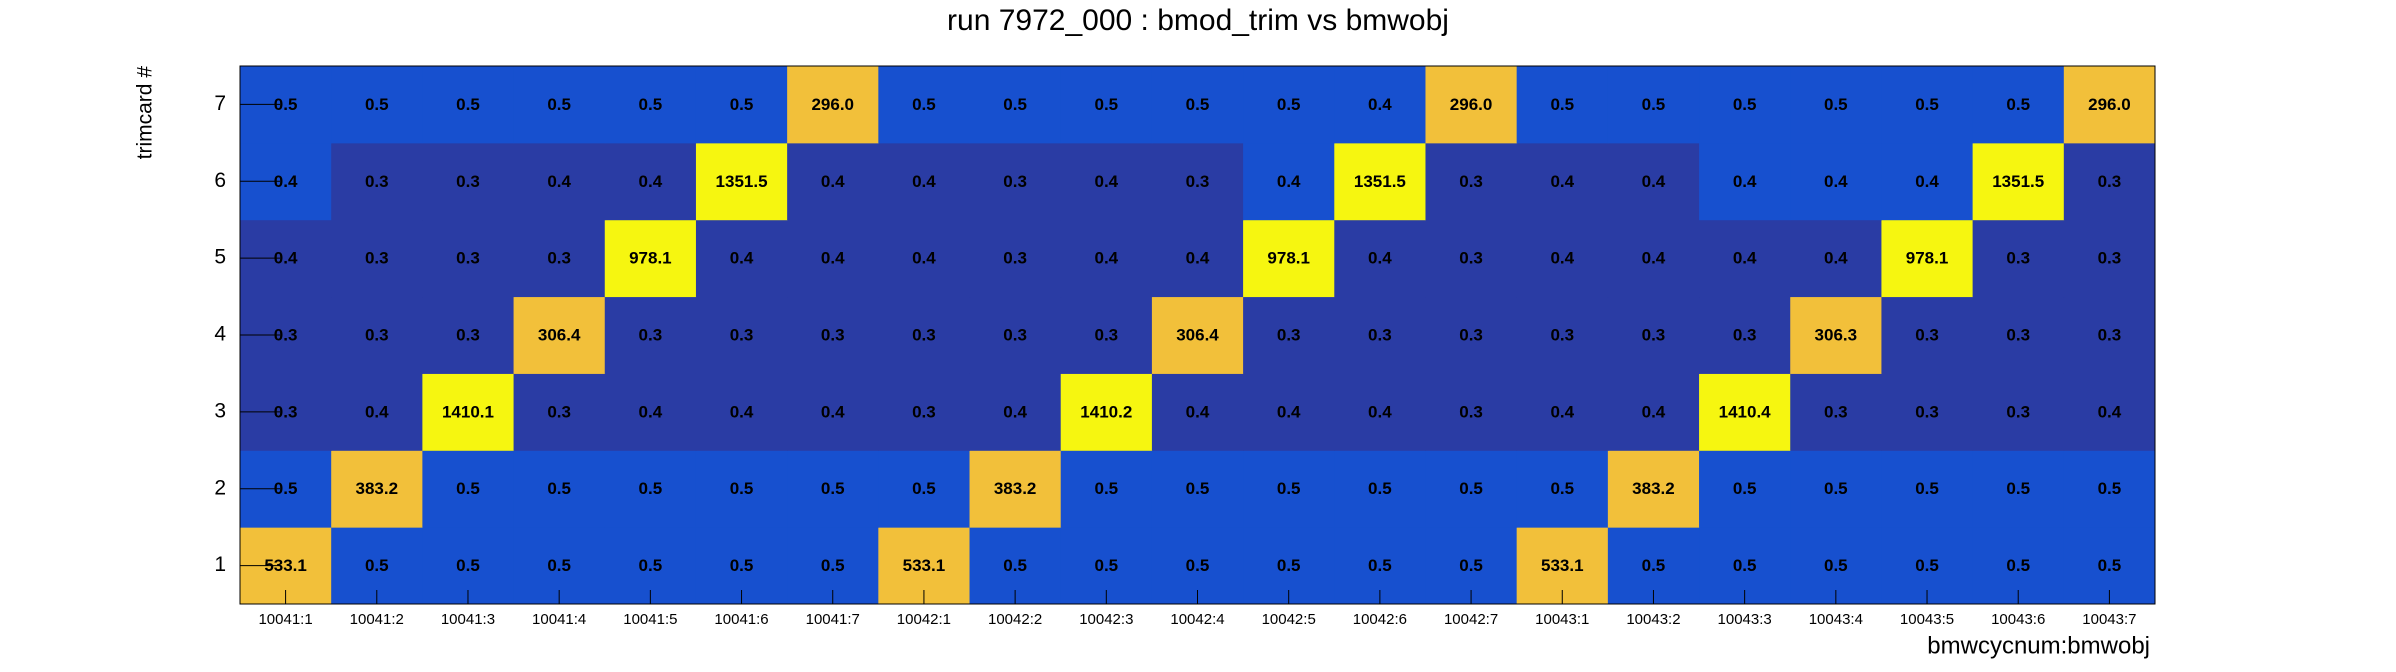 The image size is (2396, 672). I want to click on x-tick-label: 10042:6, so click(1380, 619).